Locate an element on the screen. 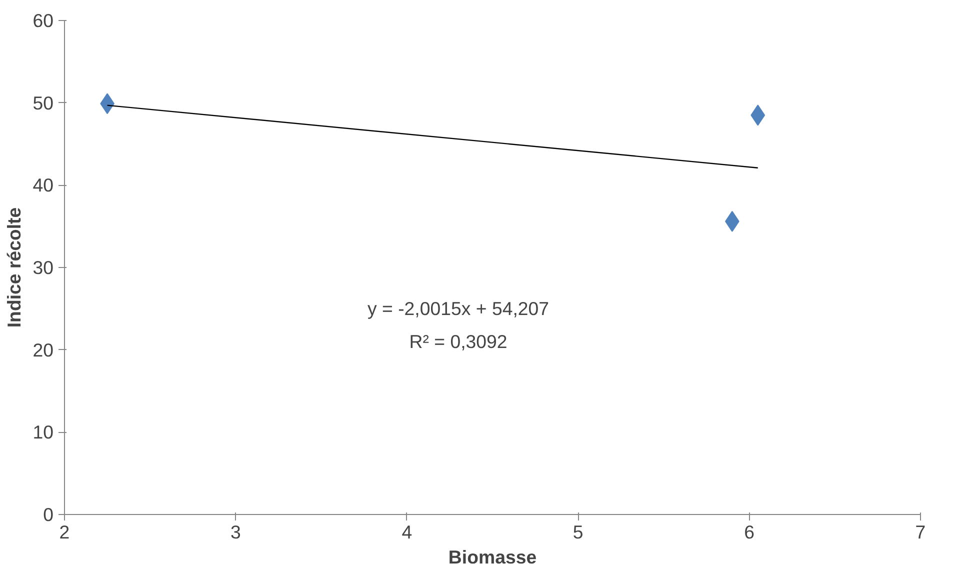 The height and width of the screenshot is (582, 954). y-tick-label: 10 is located at coordinates (43, 432).